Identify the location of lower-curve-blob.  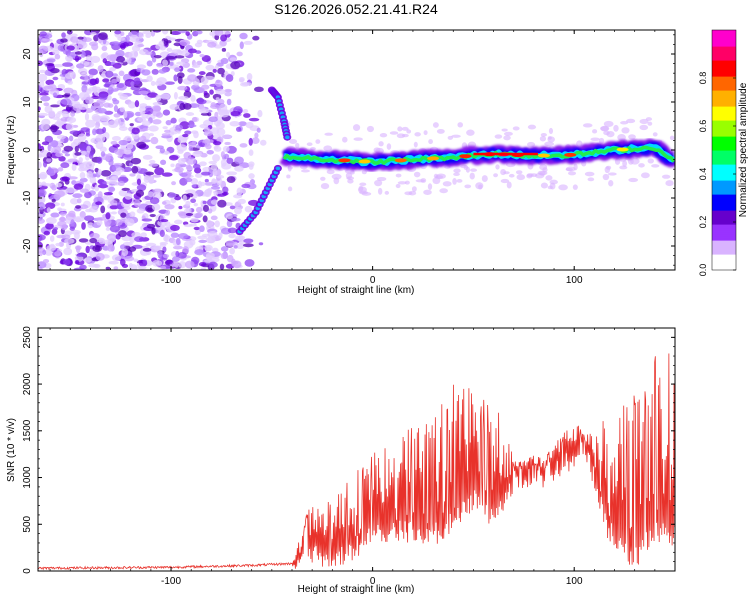
(278, 168).